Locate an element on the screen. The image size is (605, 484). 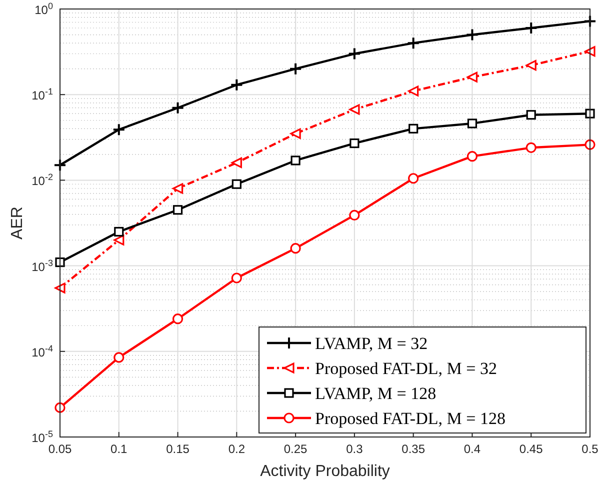
x-tick-label: 0.45 is located at coordinates (531, 449).